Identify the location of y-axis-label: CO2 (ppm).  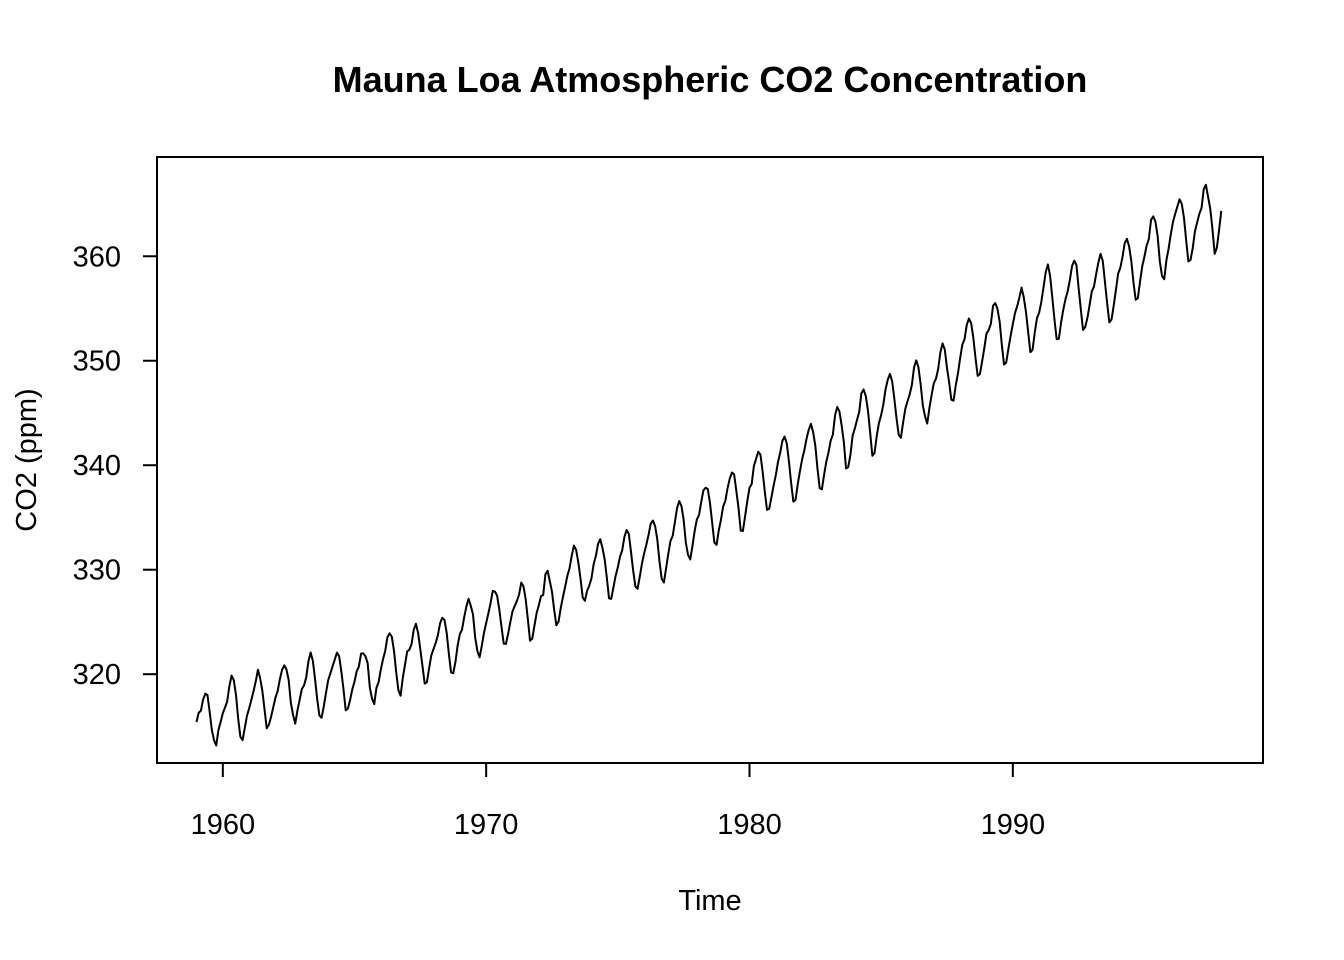
(27, 459).